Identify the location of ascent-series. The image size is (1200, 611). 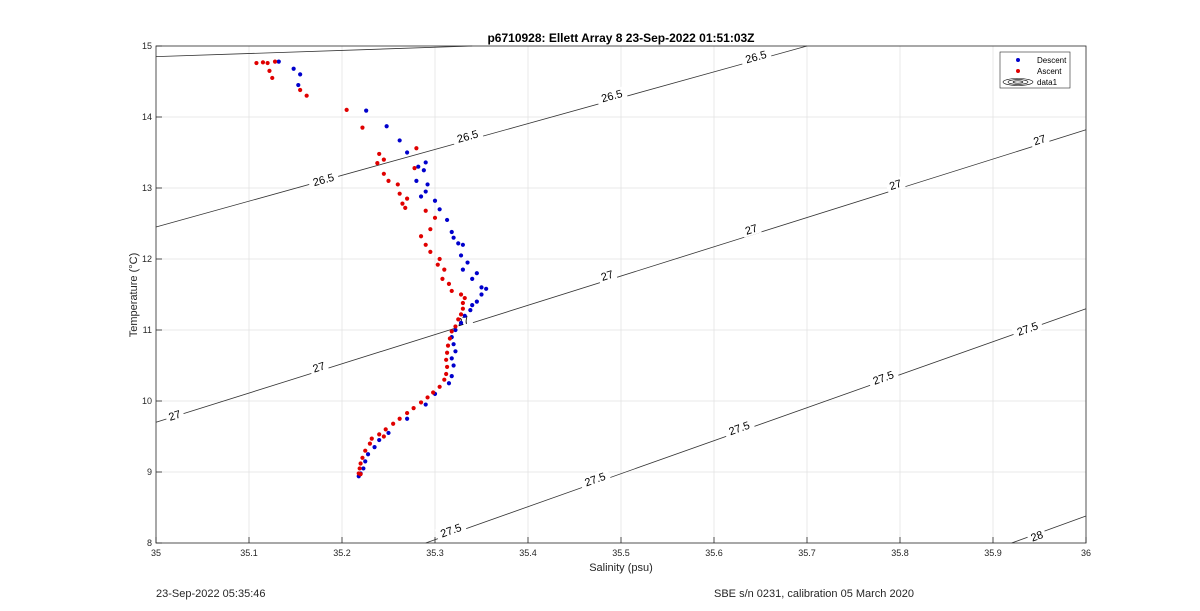
(360, 268).